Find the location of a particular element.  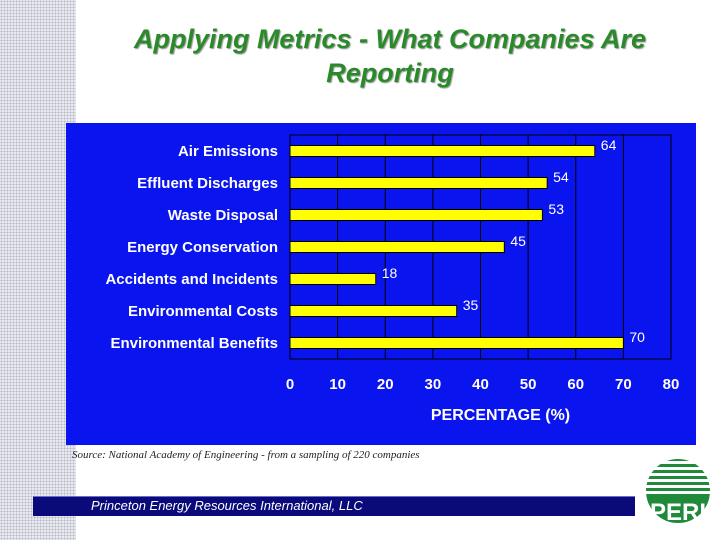

data-label: 54 is located at coordinates (561, 177).